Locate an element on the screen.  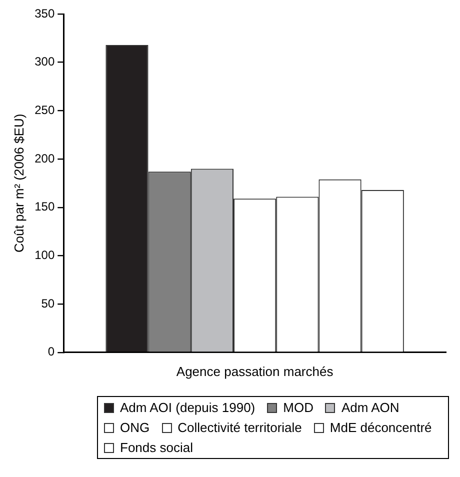
y-tick-label: 150 is located at coordinates (44, 207).